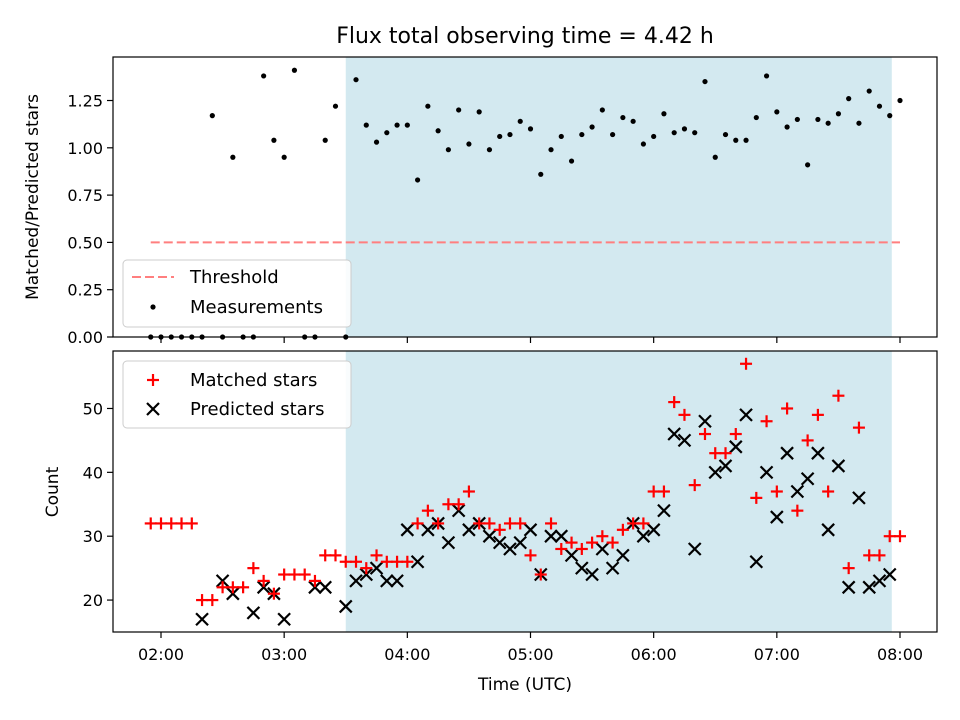 The width and height of the screenshot is (960, 720). What do you see at coordinates (237, 394) in the screenshot?
I see `bottom-legend: Matched stars Predicted stars` at bounding box center [237, 394].